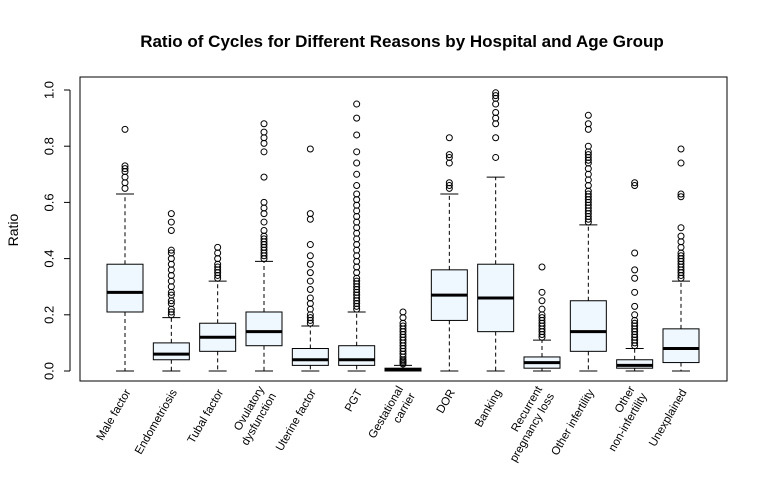 The width and height of the screenshot is (768, 480). Describe the element at coordinates (56, 230) in the screenshot. I see `y-axis: 0.0 0.2 0.4 0.6 0.8 1.0` at that location.